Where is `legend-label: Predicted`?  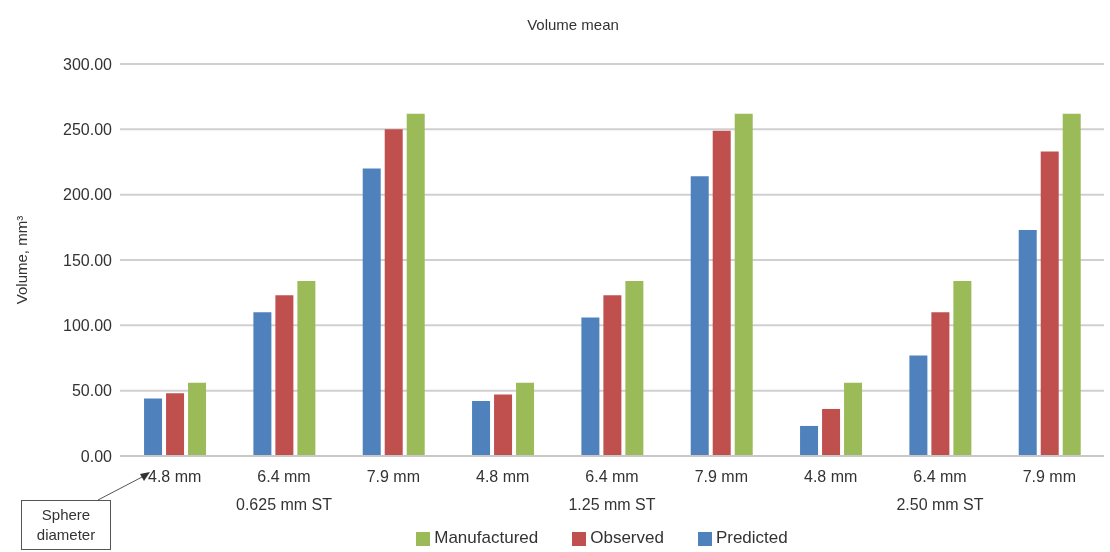
legend-label: Predicted is located at coordinates (751, 537).